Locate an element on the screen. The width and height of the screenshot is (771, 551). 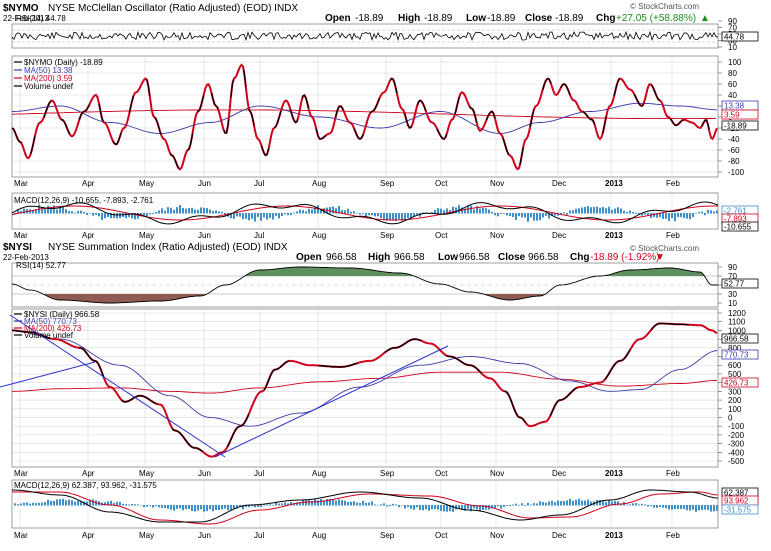
top-rsi-label: RSI(14) 44.78 is located at coordinates (41, 18).